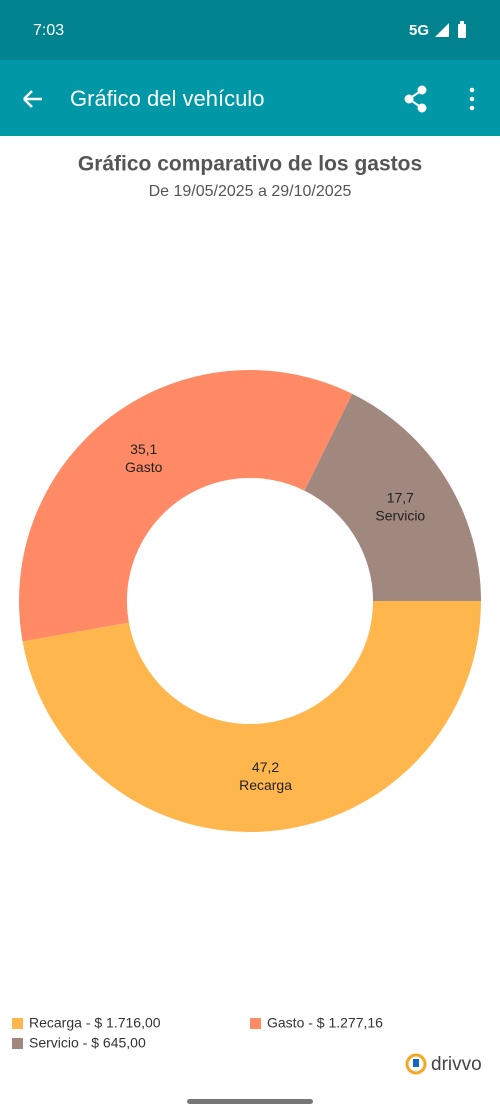  I want to click on brand-logo-pump, so click(416, 1063).